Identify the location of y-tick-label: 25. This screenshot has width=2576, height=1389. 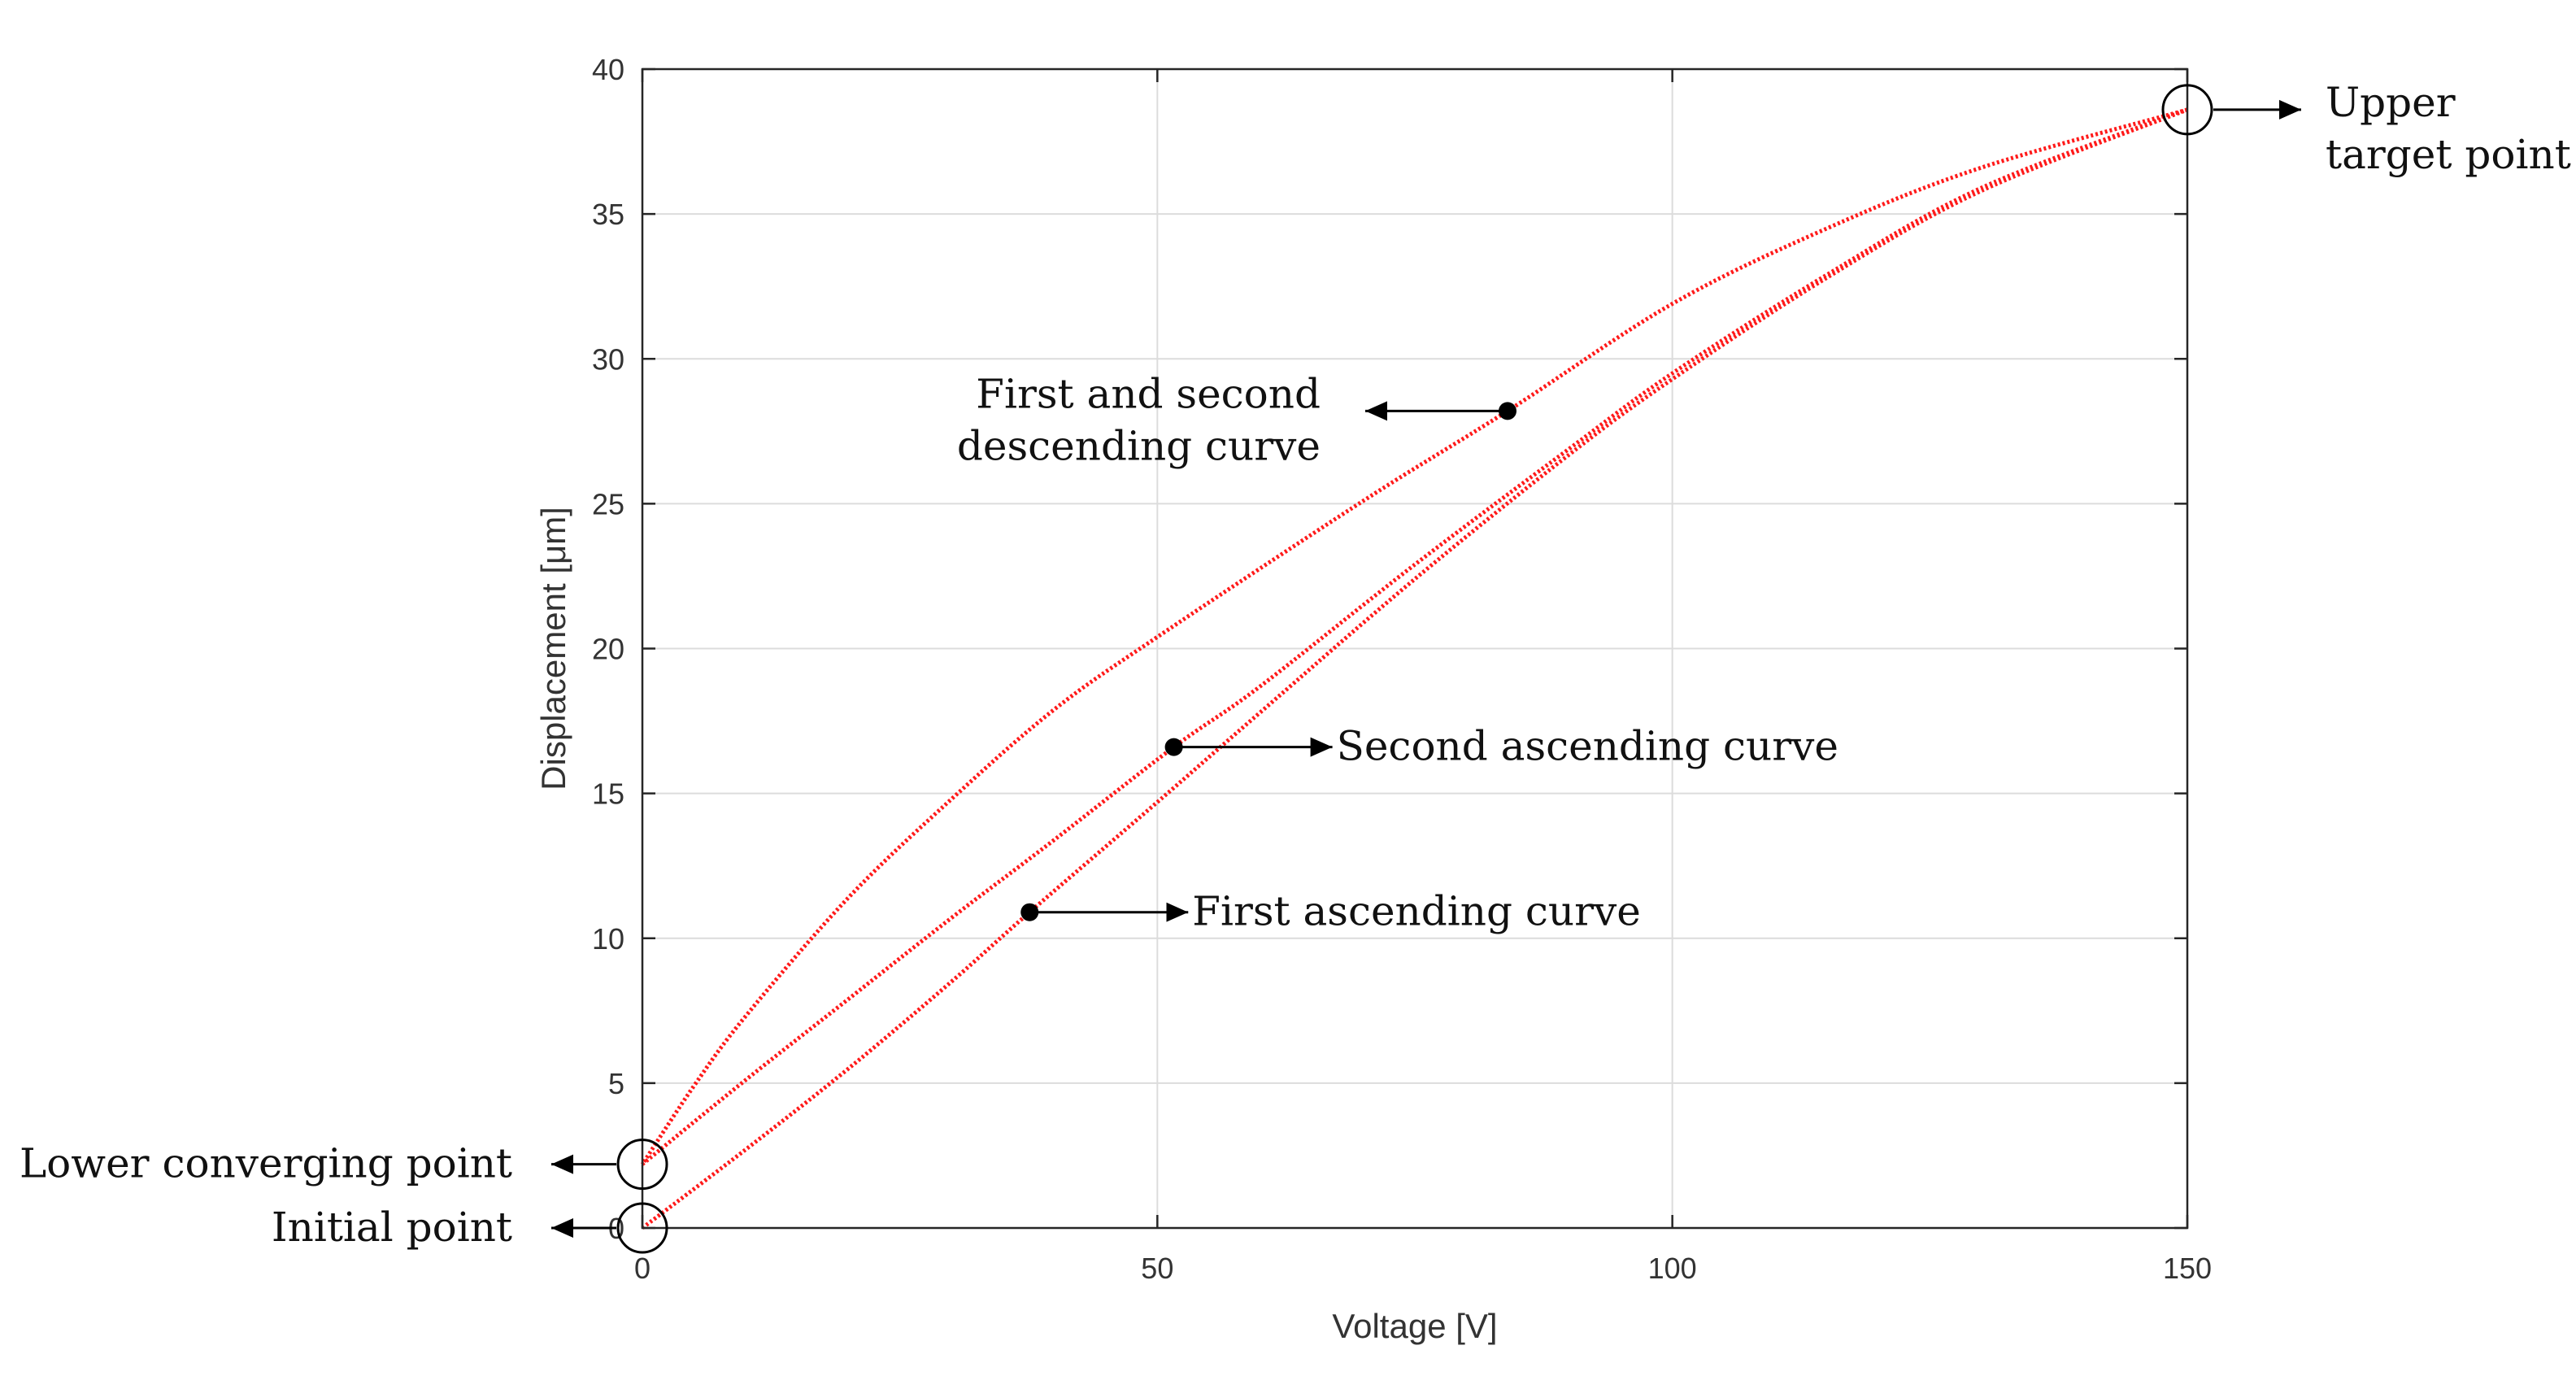
(608, 503).